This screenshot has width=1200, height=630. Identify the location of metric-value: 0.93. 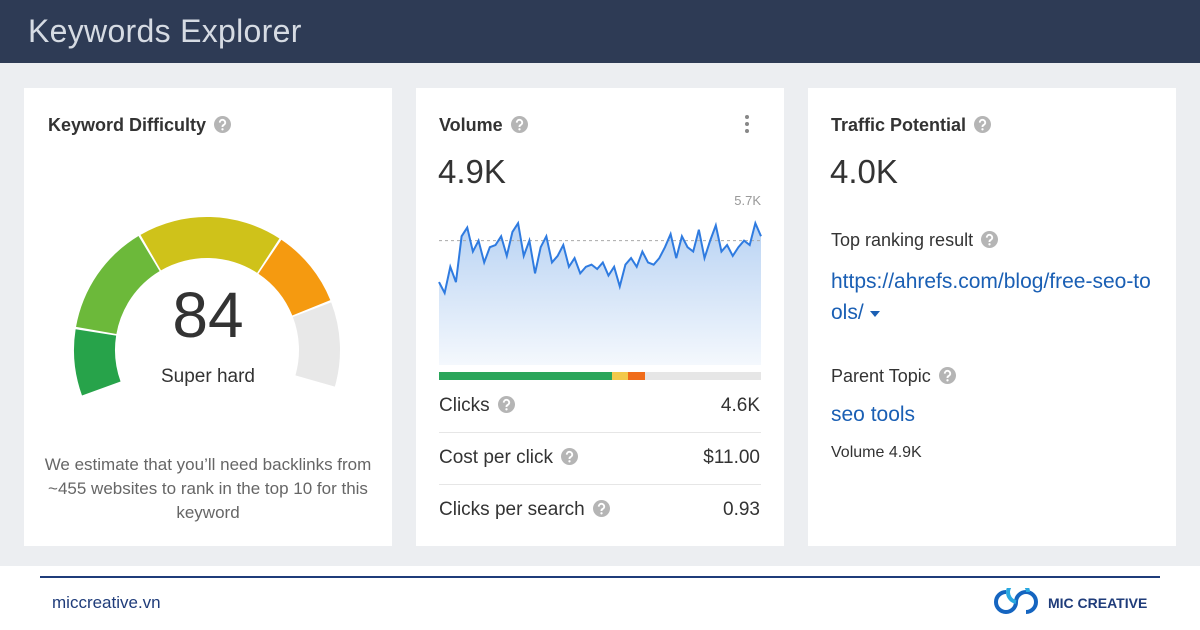
(741, 509).